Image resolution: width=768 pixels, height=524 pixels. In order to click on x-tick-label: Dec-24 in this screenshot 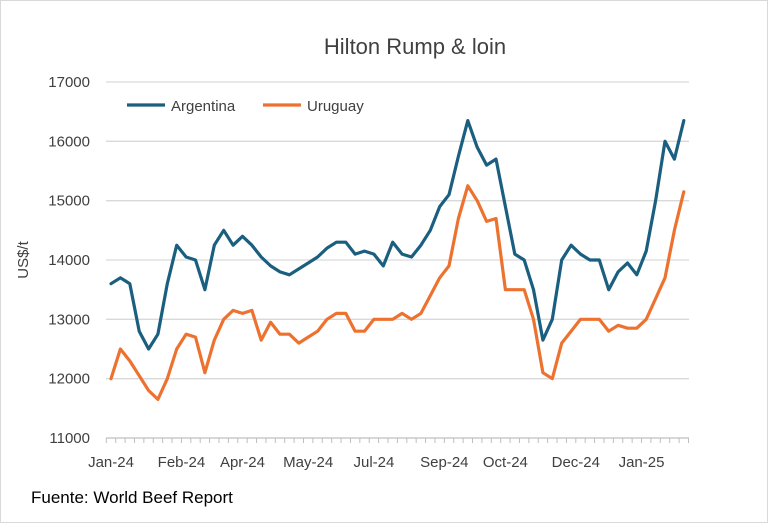, I will do `click(576, 462)`.